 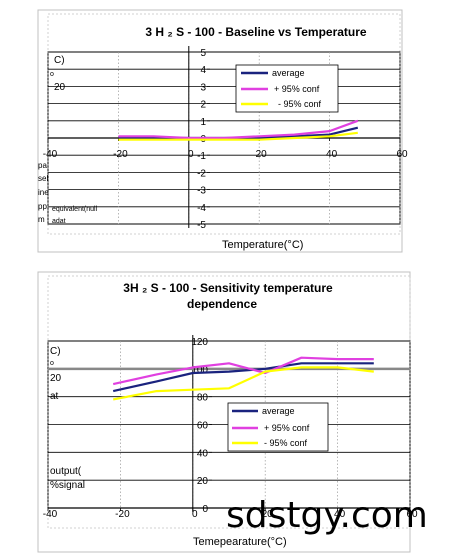 What do you see at coordinates (42, 206) in the screenshot?
I see `left-fragment: pp` at bounding box center [42, 206].